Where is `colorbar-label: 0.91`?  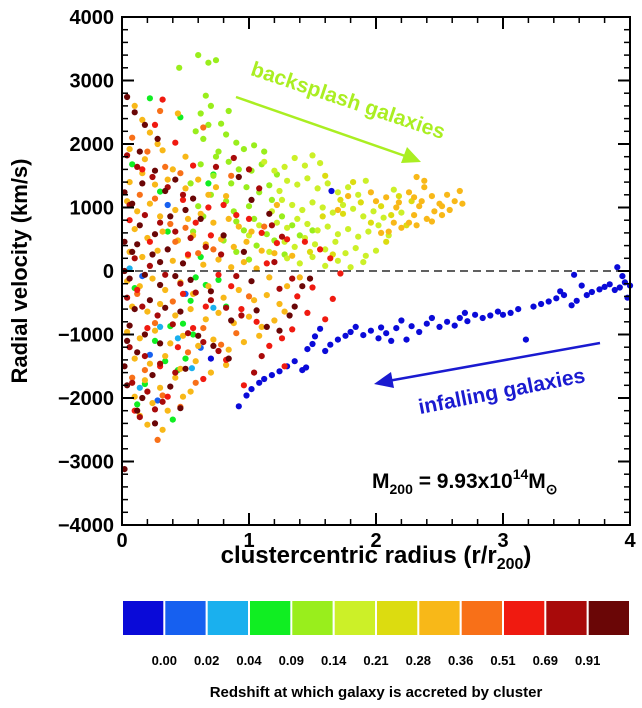 colorbar-label: 0.91 is located at coordinates (587, 660).